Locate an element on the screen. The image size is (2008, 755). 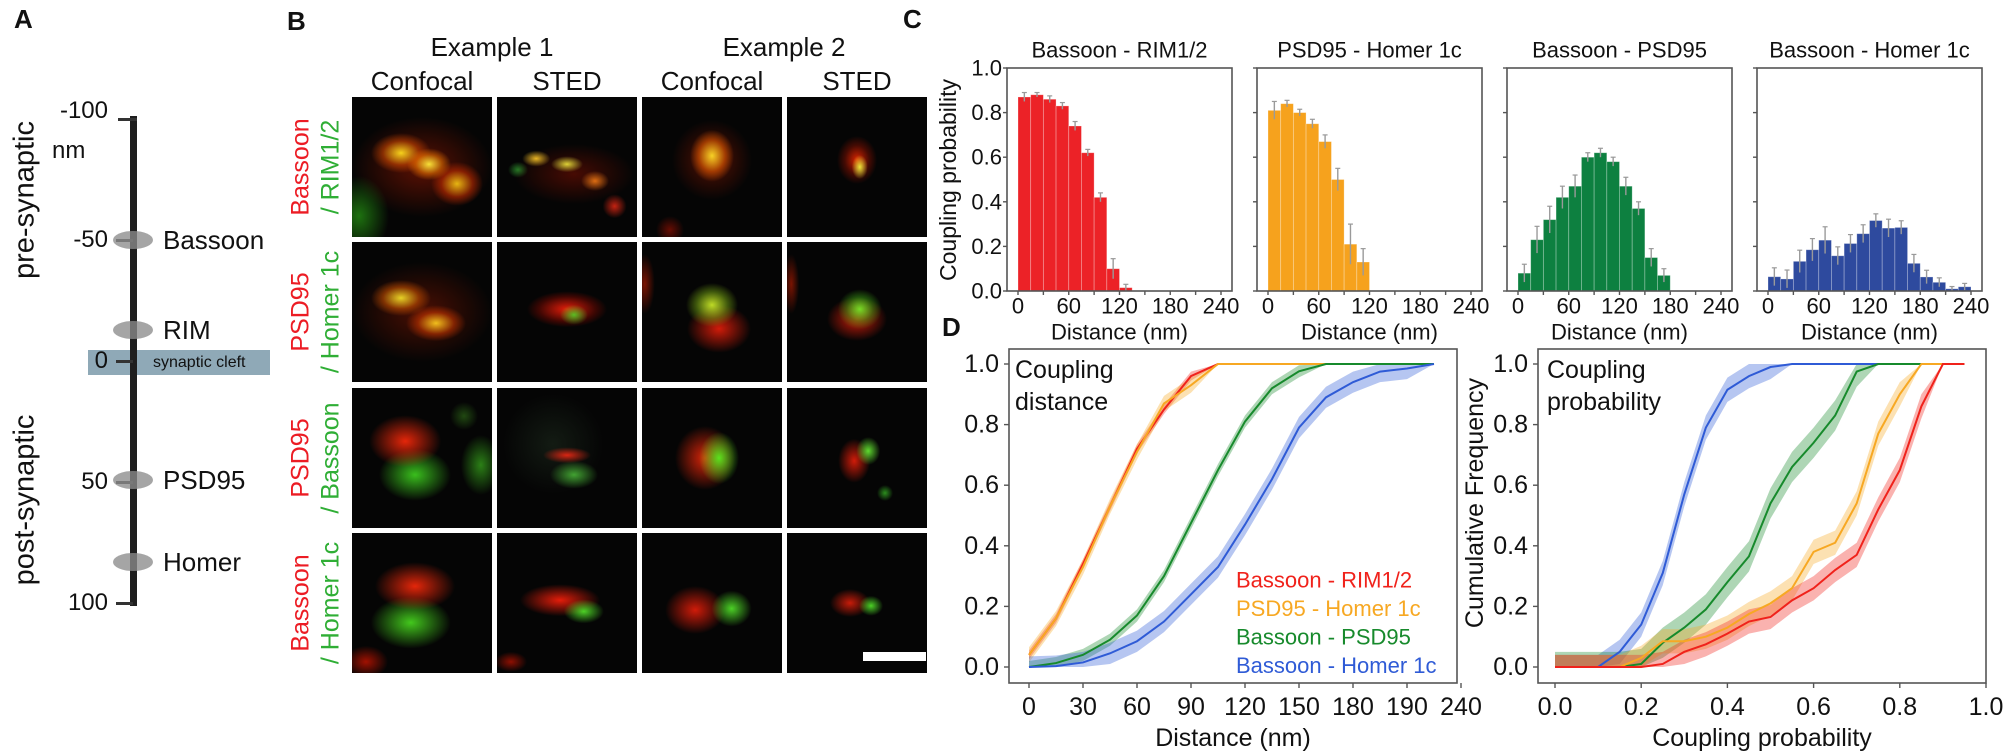
axis-unit-label: nm is located at coordinates (69, 150).